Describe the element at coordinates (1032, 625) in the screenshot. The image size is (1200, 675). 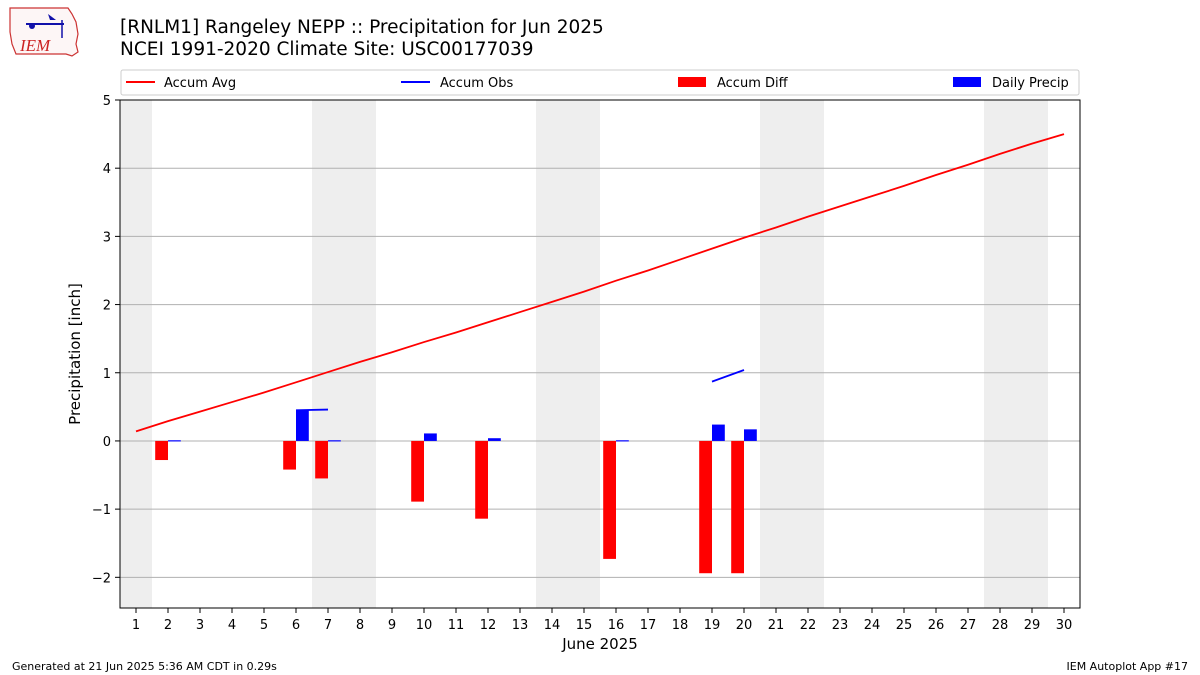
I see `x-tick-label: 29` at that location.